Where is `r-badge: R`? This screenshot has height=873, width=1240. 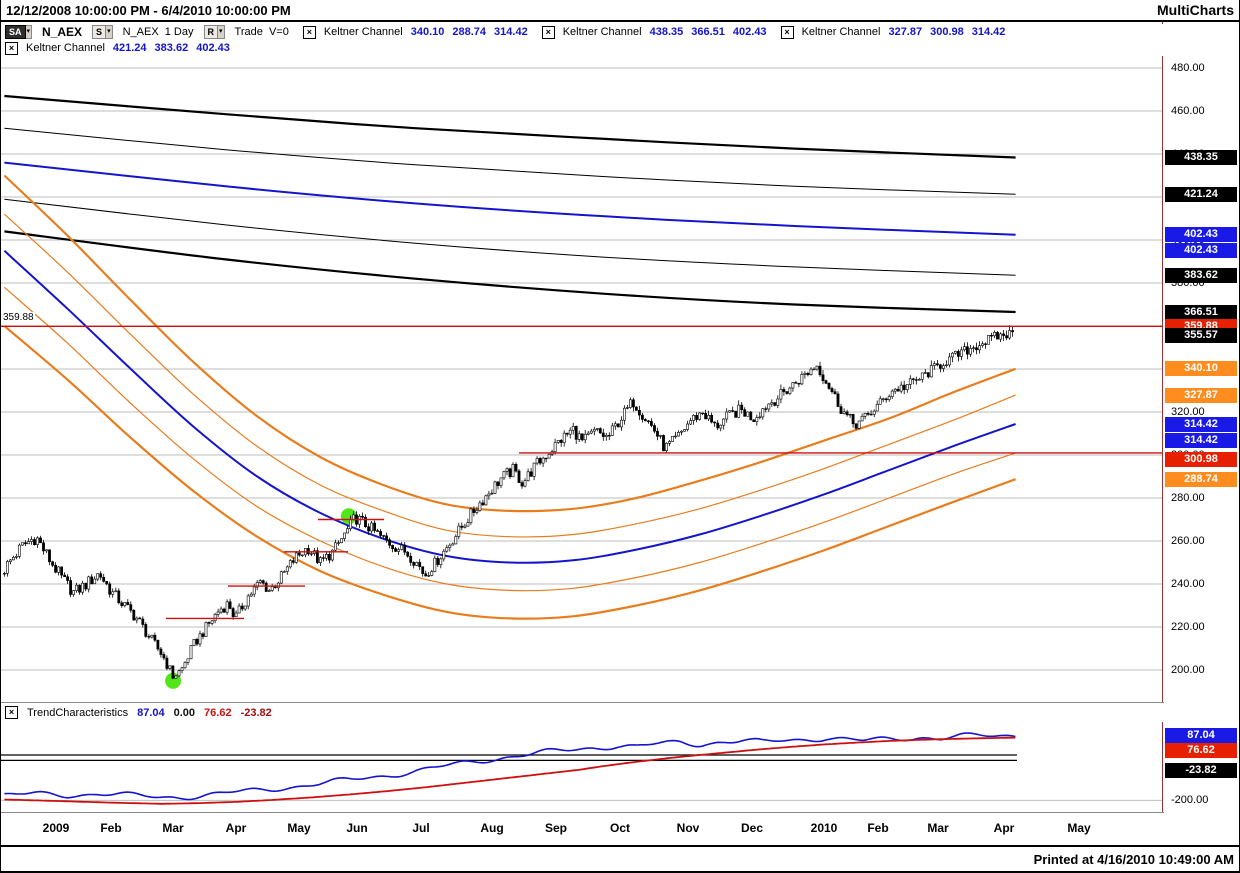 r-badge: R is located at coordinates (210, 32).